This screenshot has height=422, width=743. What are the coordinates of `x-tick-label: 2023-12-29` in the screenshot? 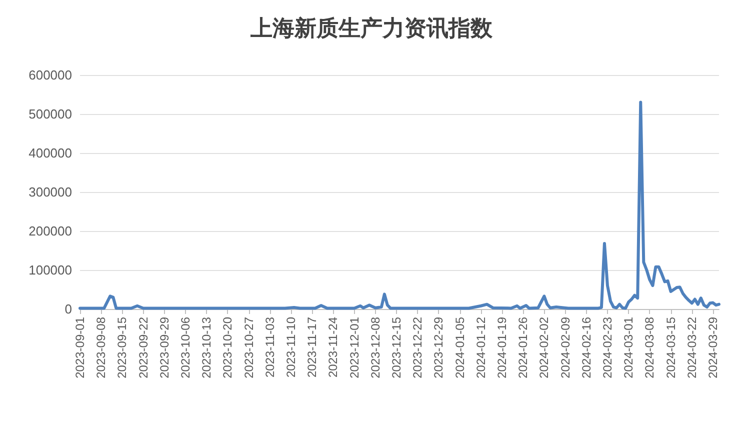 It's located at (439, 347).